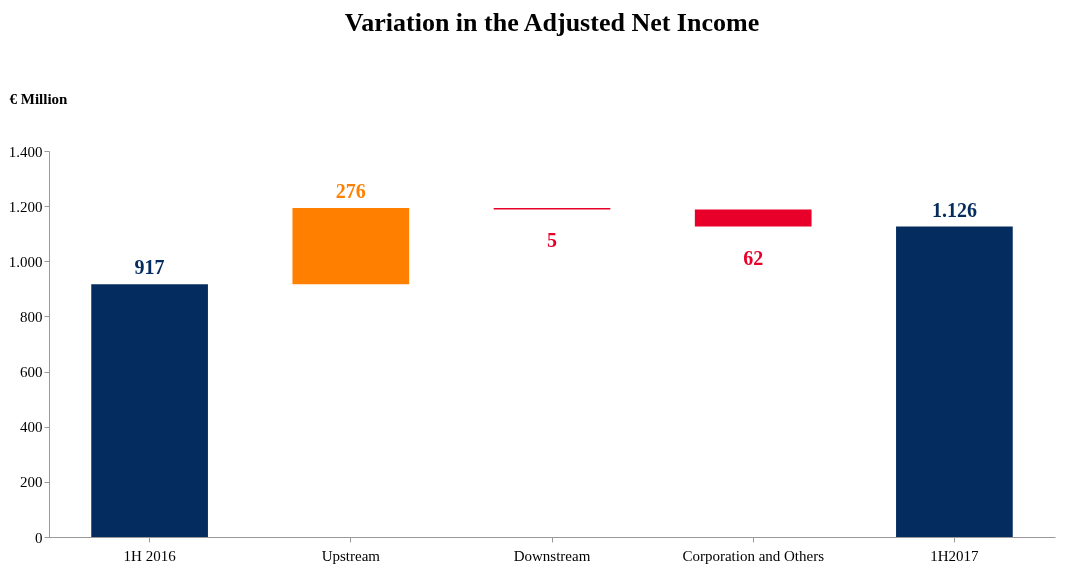 The height and width of the screenshot is (571, 1075). Describe the element at coordinates (552, 22) in the screenshot. I see `chart-title: Variation in the Adjusted Net Income` at that location.